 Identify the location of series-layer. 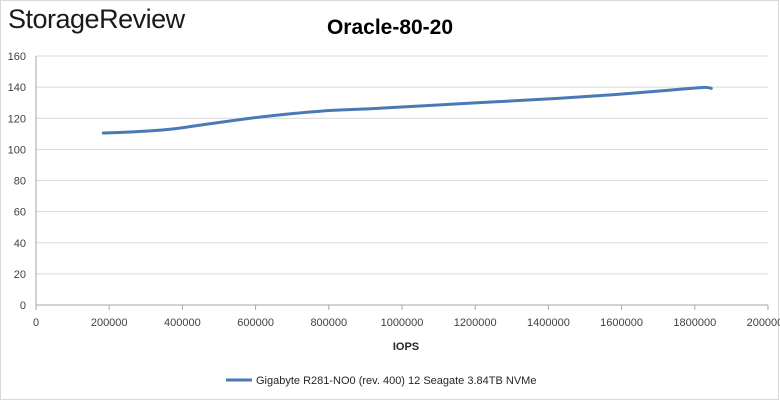
(407, 110).